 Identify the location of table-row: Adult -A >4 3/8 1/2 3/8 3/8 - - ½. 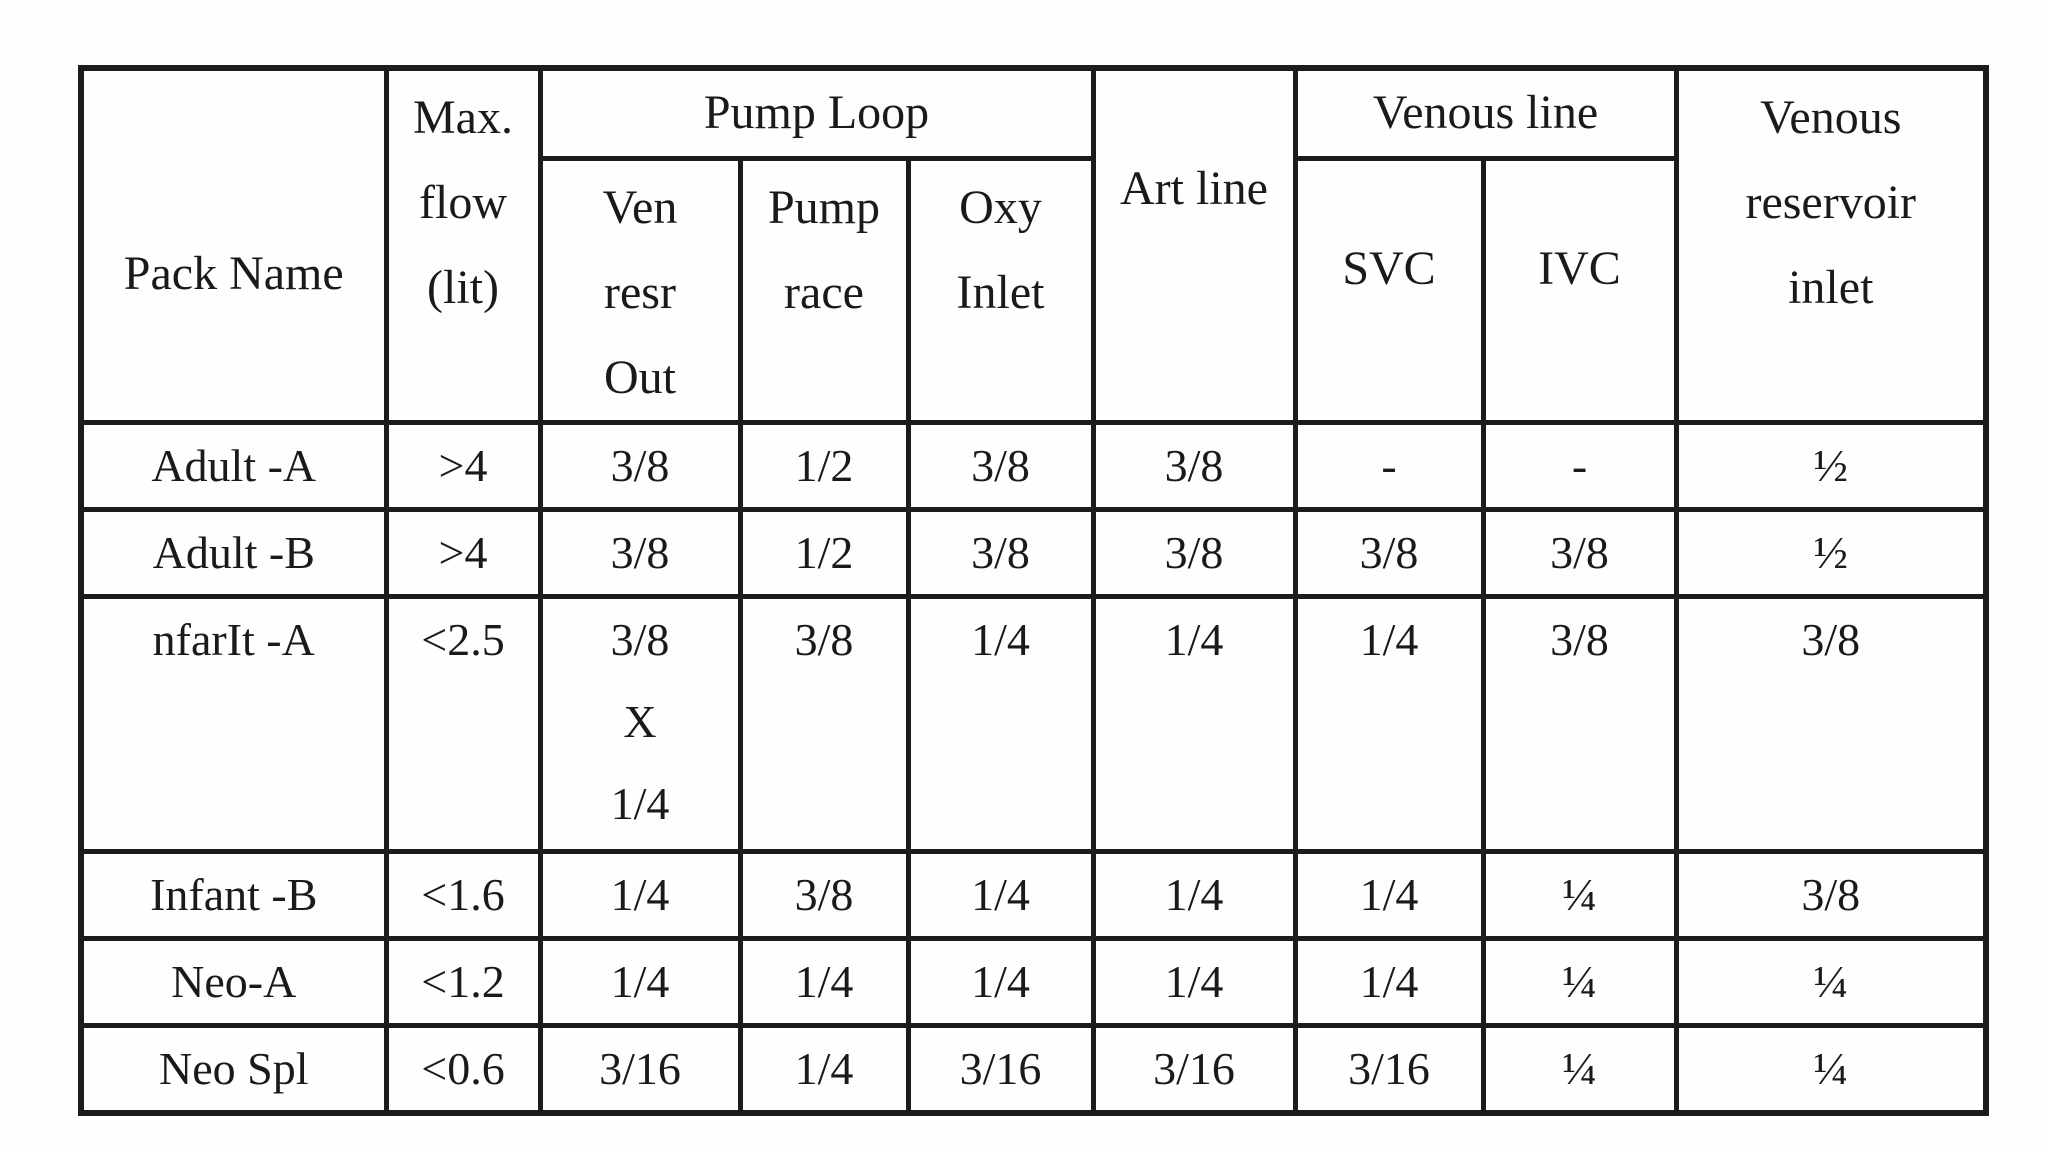
(1033, 465).